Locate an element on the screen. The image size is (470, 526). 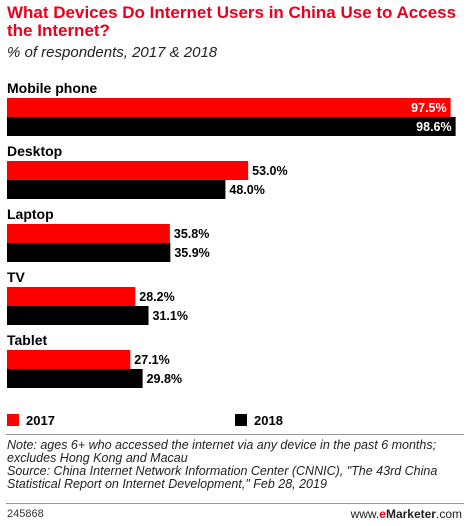
category-label-tablet: Tablet is located at coordinates (27, 340).